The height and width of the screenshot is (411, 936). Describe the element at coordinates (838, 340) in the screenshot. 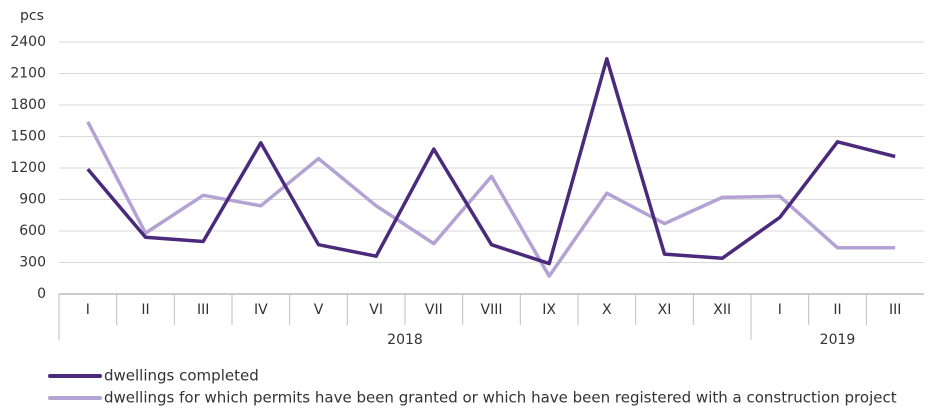

I see `group-label: 2019` at that location.